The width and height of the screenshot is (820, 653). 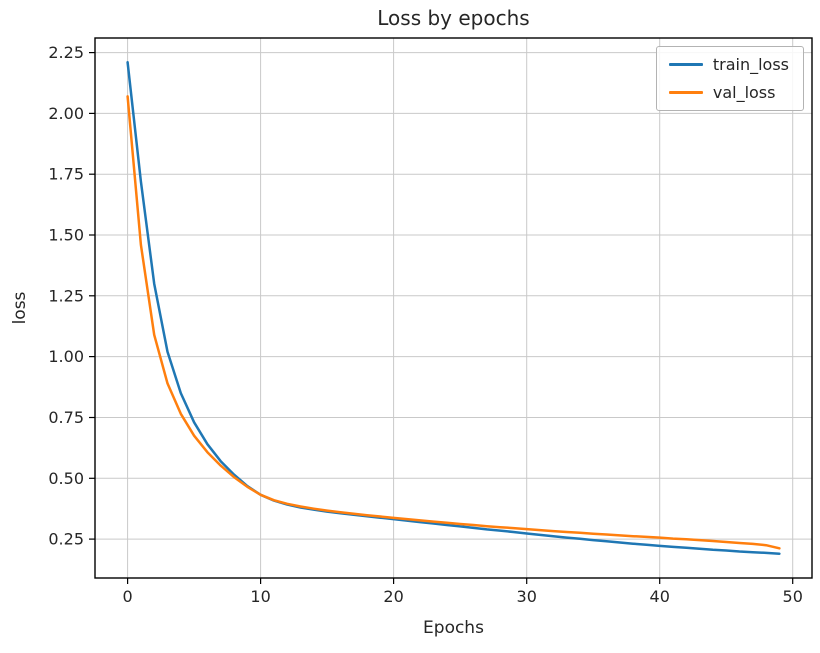 I want to click on y-tick-label: 0.75, so click(x=66, y=417).